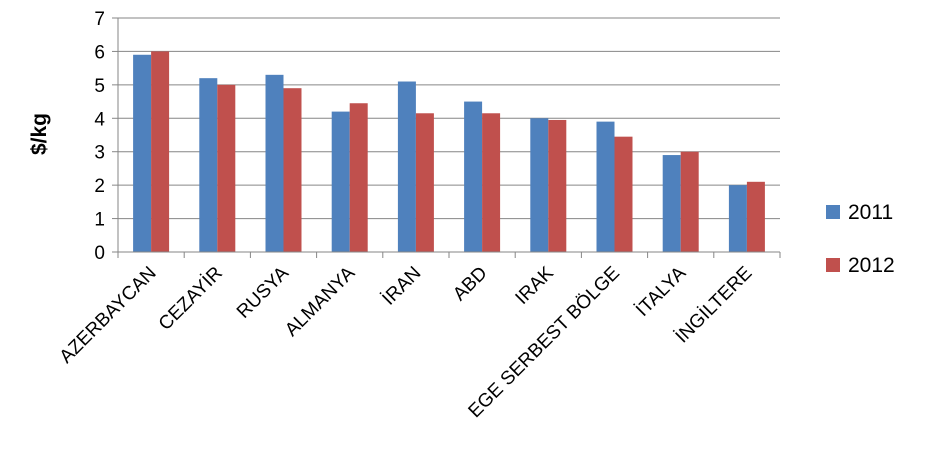 This screenshot has width=930, height=468. What do you see at coordinates (860, 239) in the screenshot?
I see `legend: 2011 2012` at bounding box center [860, 239].